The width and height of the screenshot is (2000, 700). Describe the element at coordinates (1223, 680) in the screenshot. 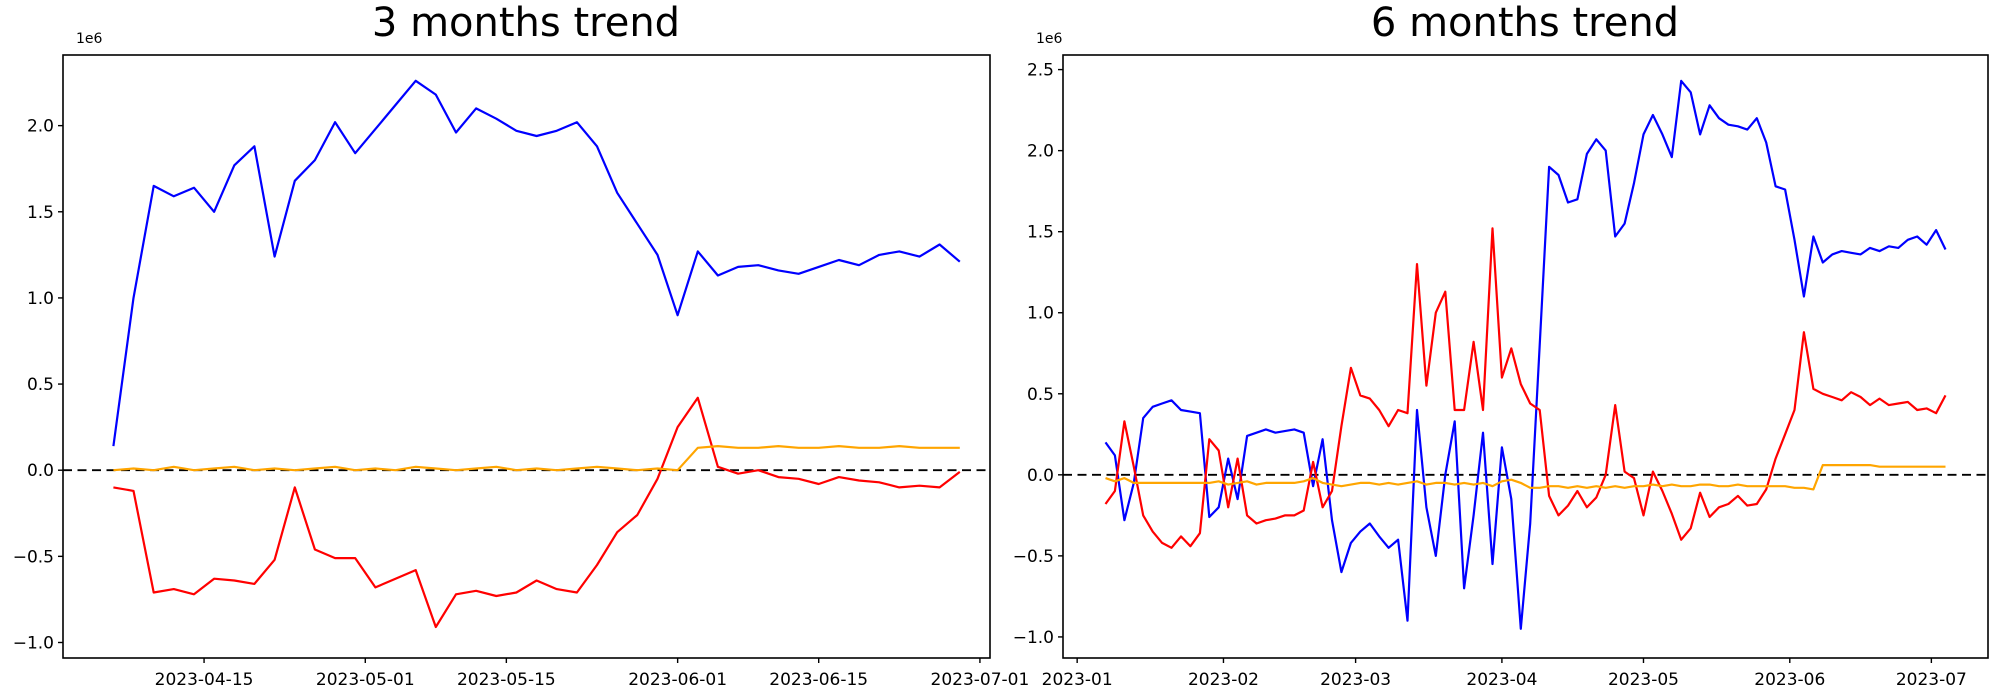

I see `six-month-chart-xtick-label: 2023-02` at that location.